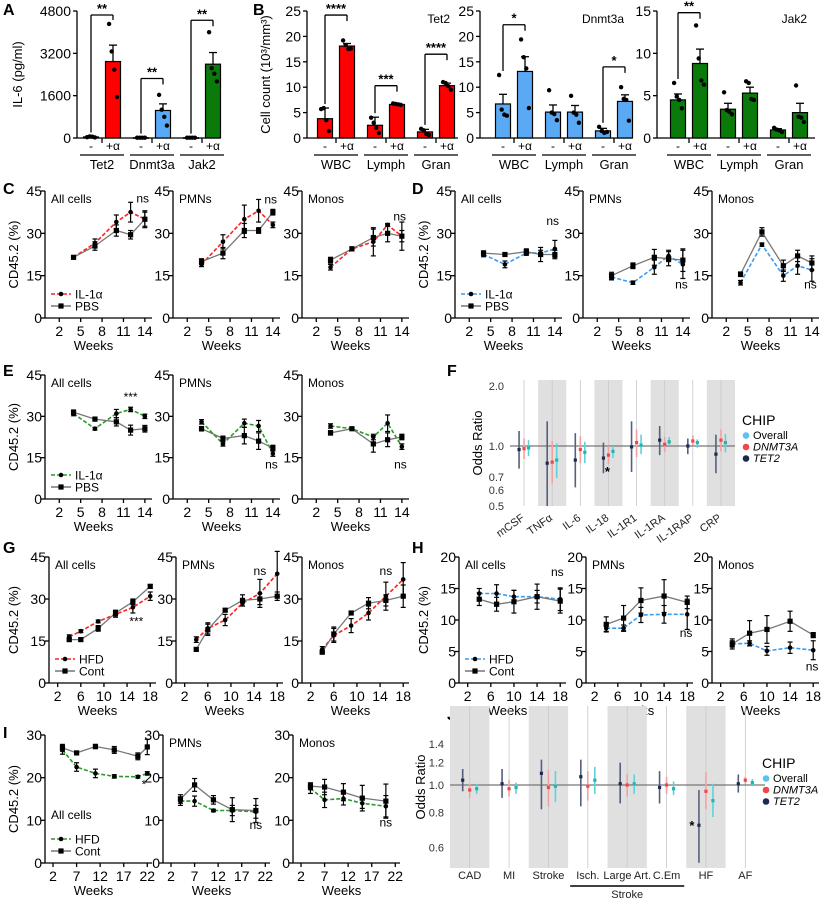 This screenshot has height=900, width=821. Describe the element at coordinates (282, 820) in the screenshot. I see `y-tick-label: 10` at that location.